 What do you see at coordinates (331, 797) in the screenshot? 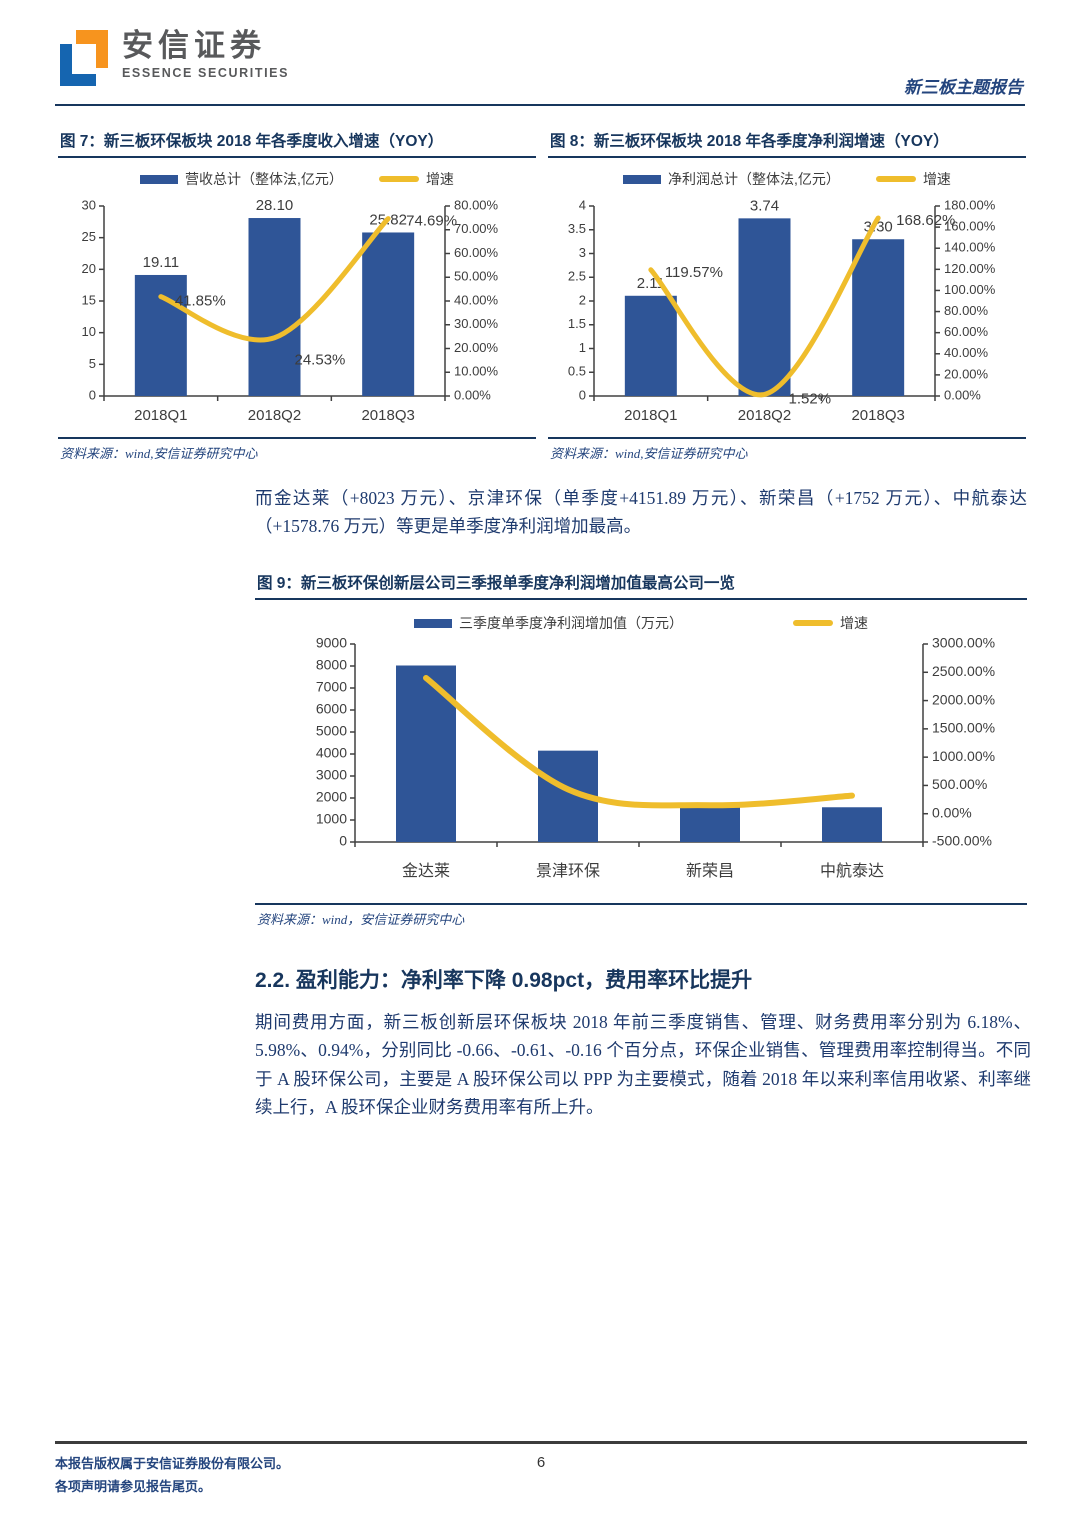
I see `svg-text: 2000` at bounding box center [331, 797].